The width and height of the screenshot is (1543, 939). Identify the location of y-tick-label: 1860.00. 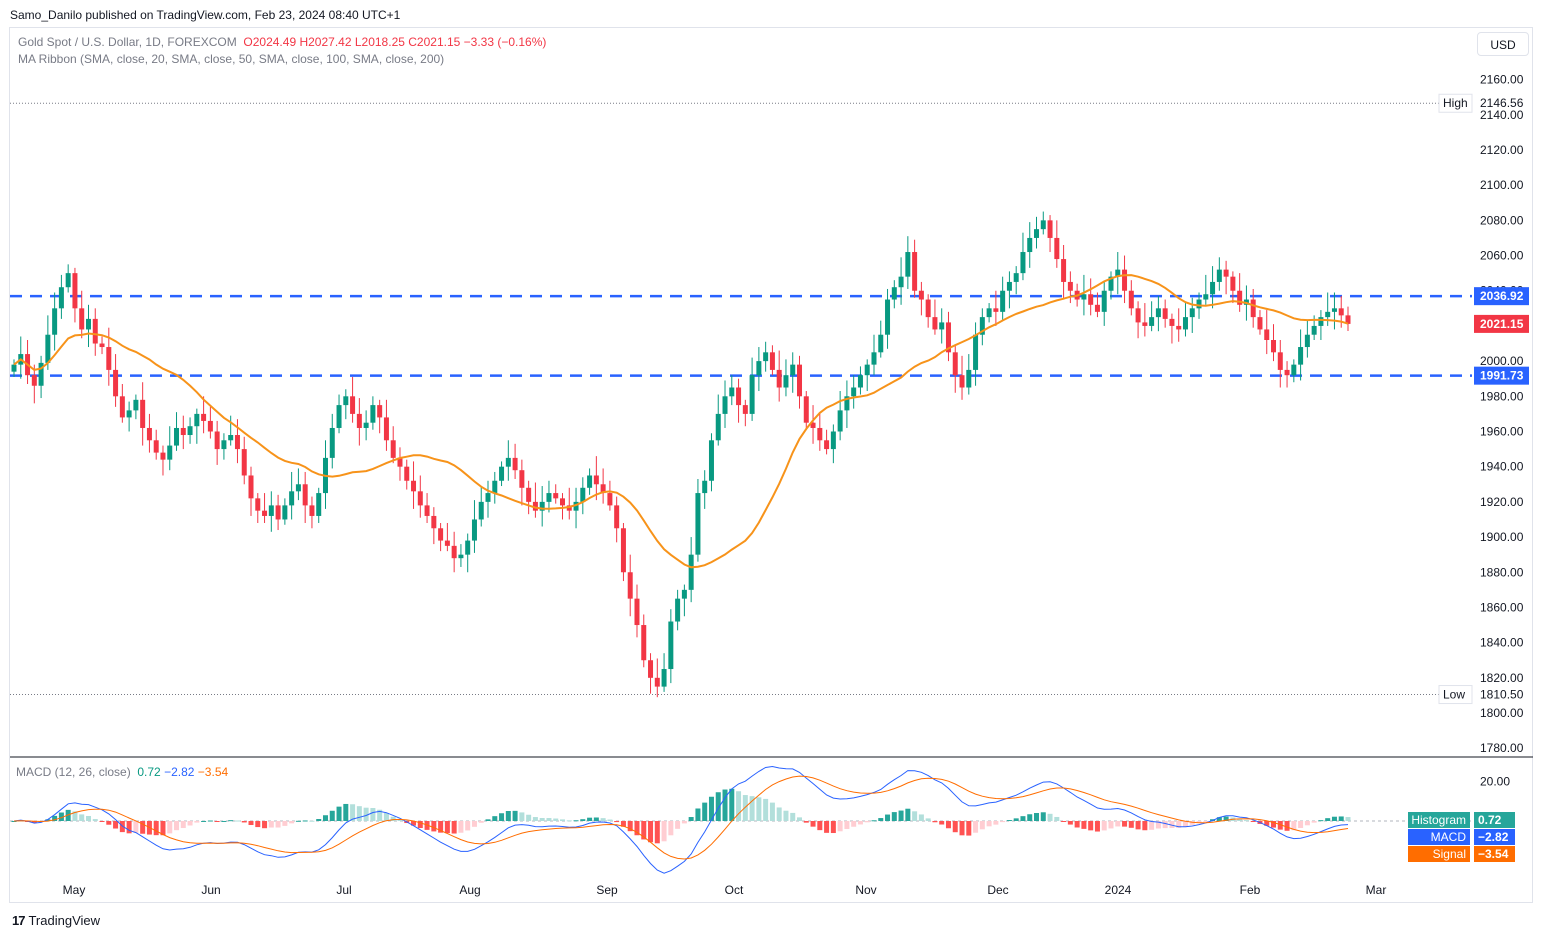
(1502, 607).